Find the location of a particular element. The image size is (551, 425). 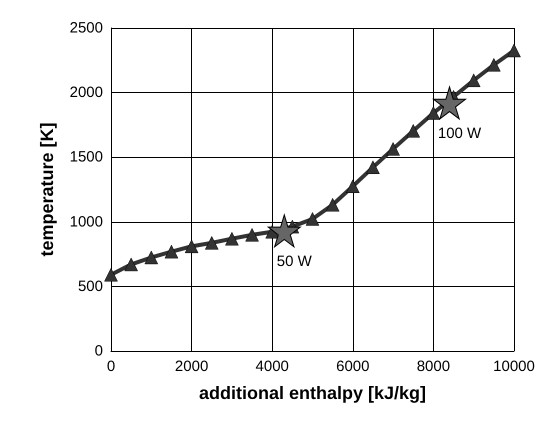

annotation: 100 W is located at coordinates (460, 133).